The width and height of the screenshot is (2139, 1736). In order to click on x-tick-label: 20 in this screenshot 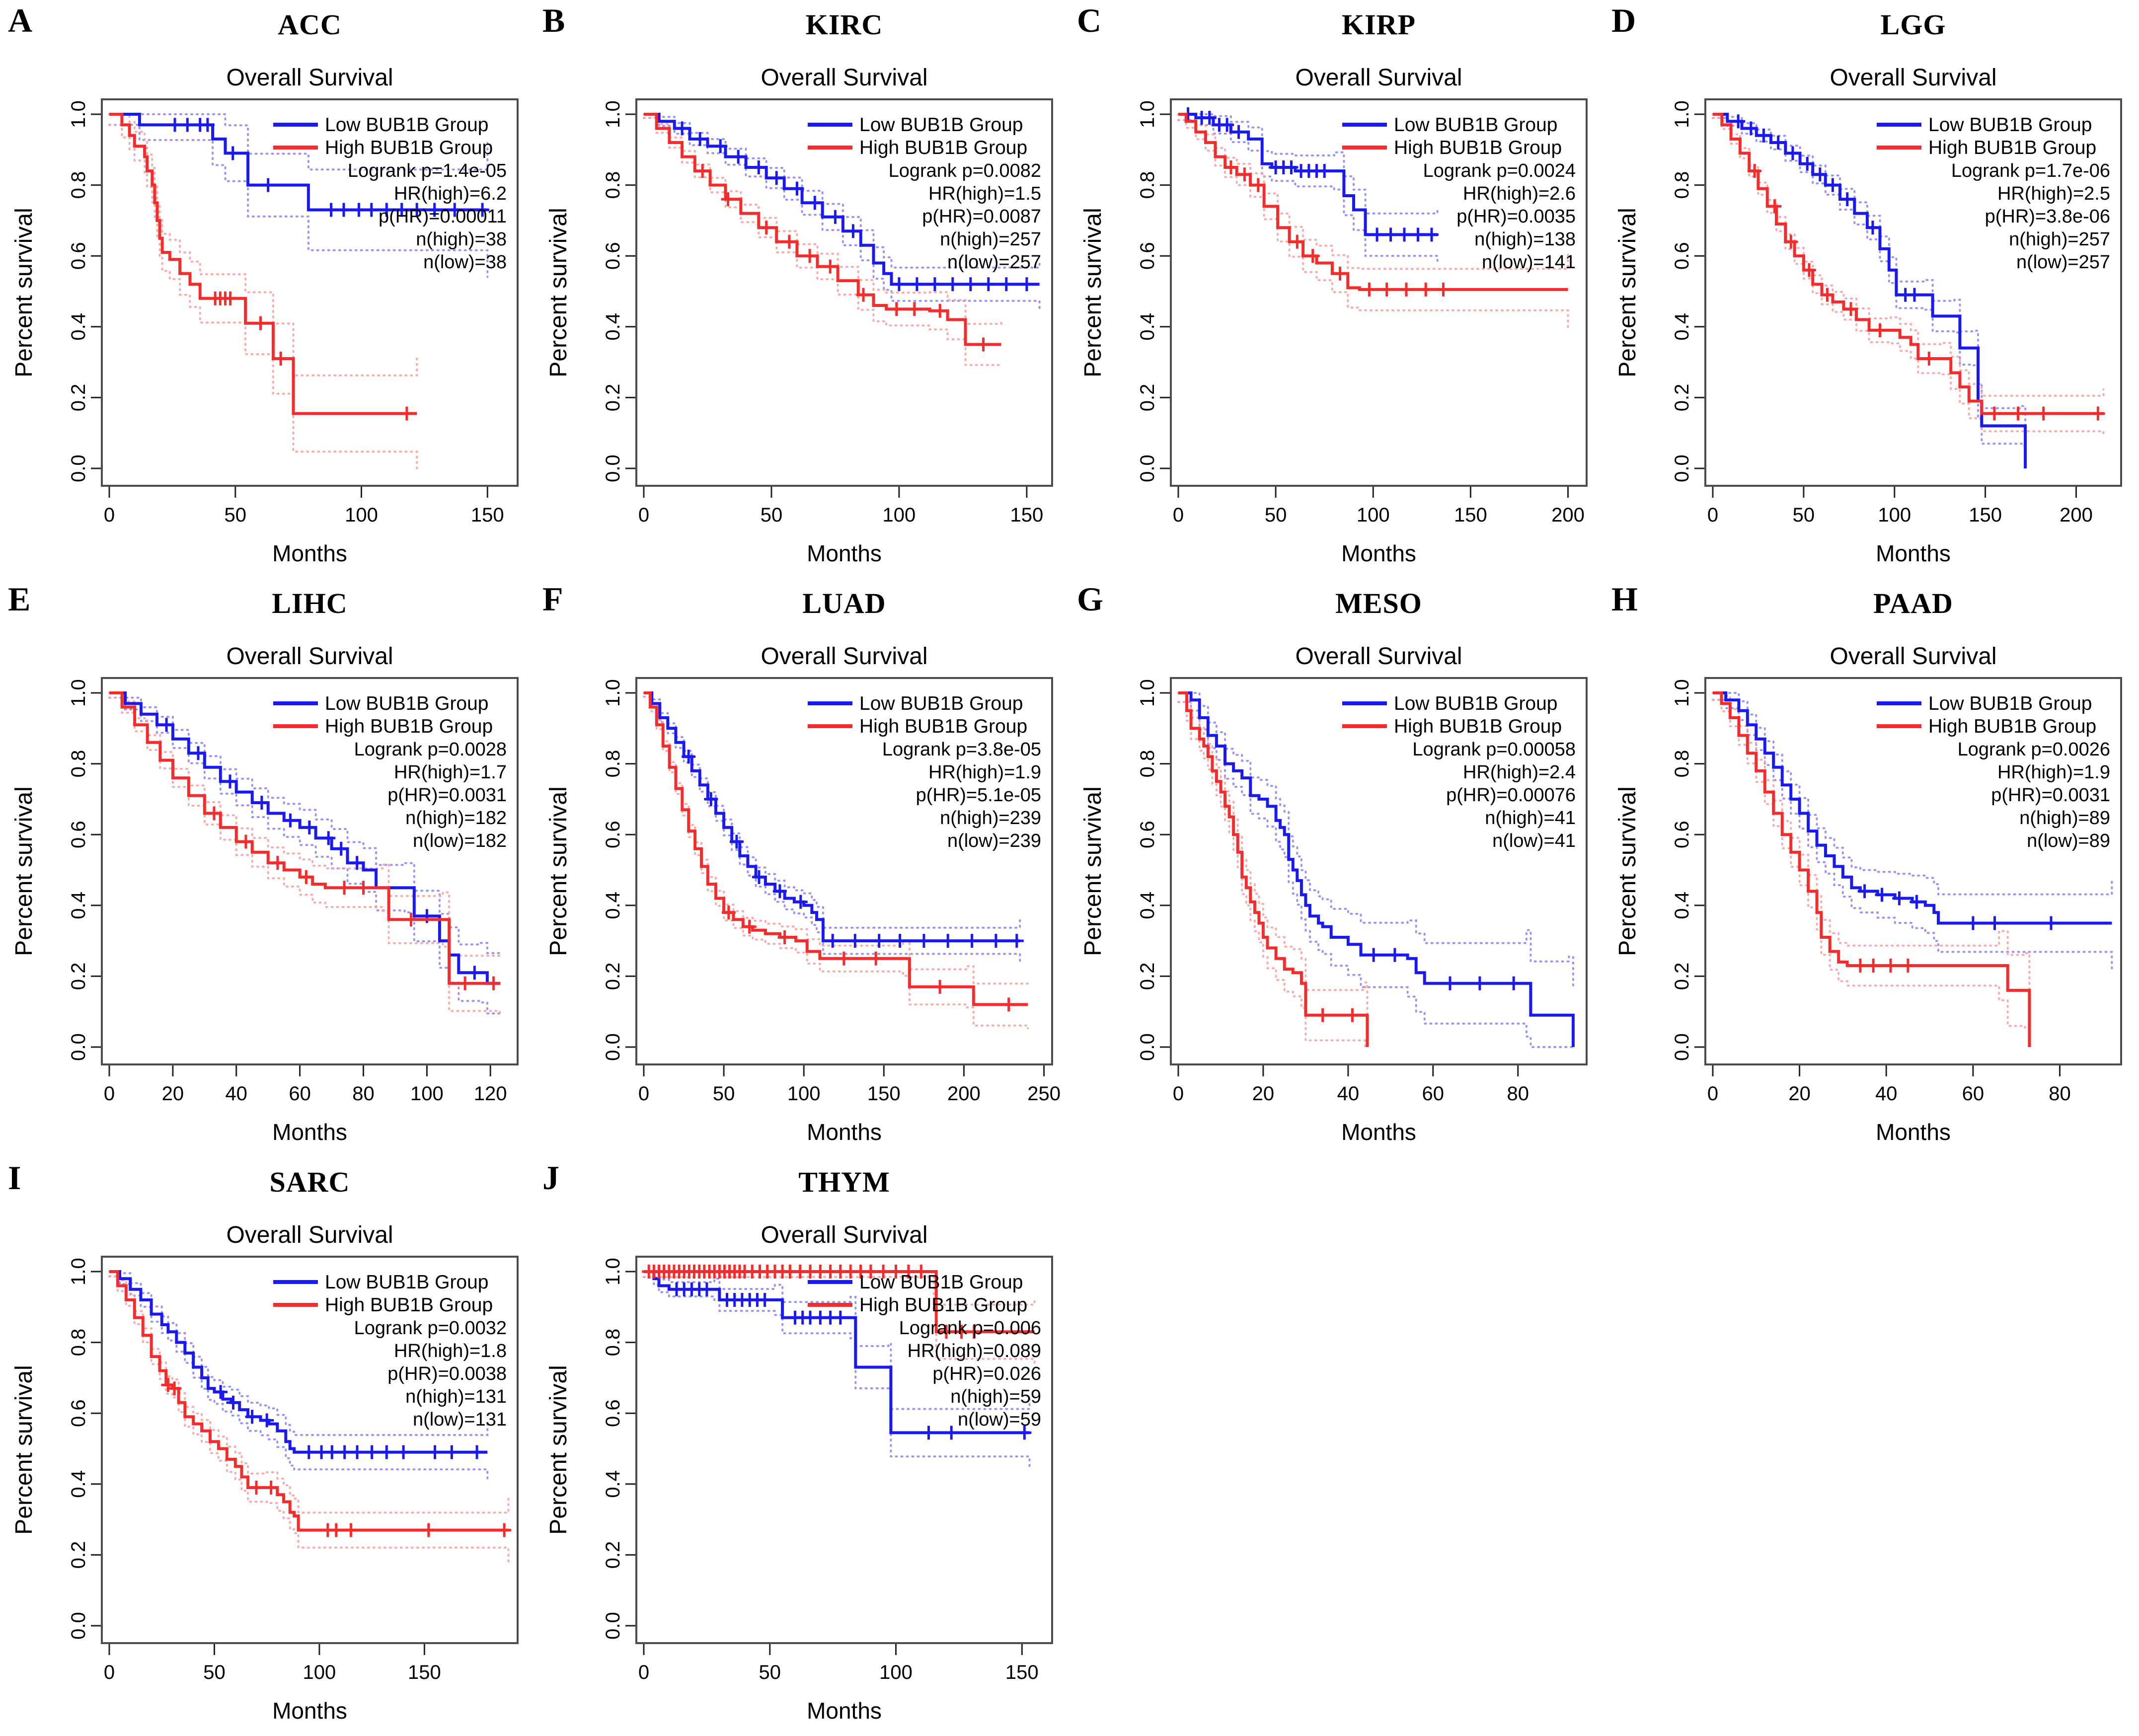, I will do `click(1263, 1094)`.